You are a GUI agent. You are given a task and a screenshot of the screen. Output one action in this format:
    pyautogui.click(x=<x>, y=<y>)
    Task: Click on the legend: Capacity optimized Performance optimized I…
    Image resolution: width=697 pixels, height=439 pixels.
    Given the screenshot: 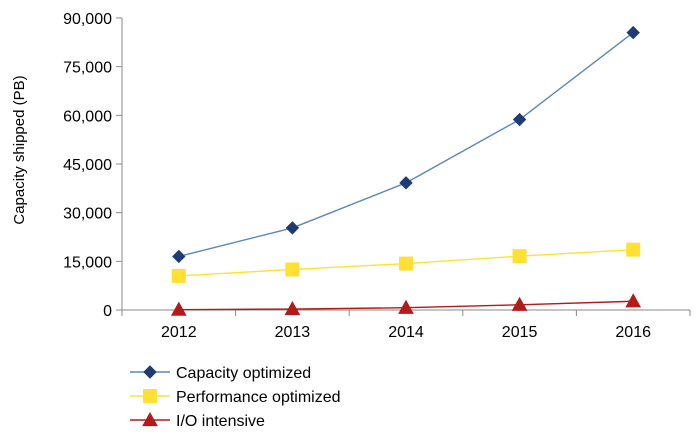 What is the action you would take?
    pyautogui.click(x=235, y=397)
    